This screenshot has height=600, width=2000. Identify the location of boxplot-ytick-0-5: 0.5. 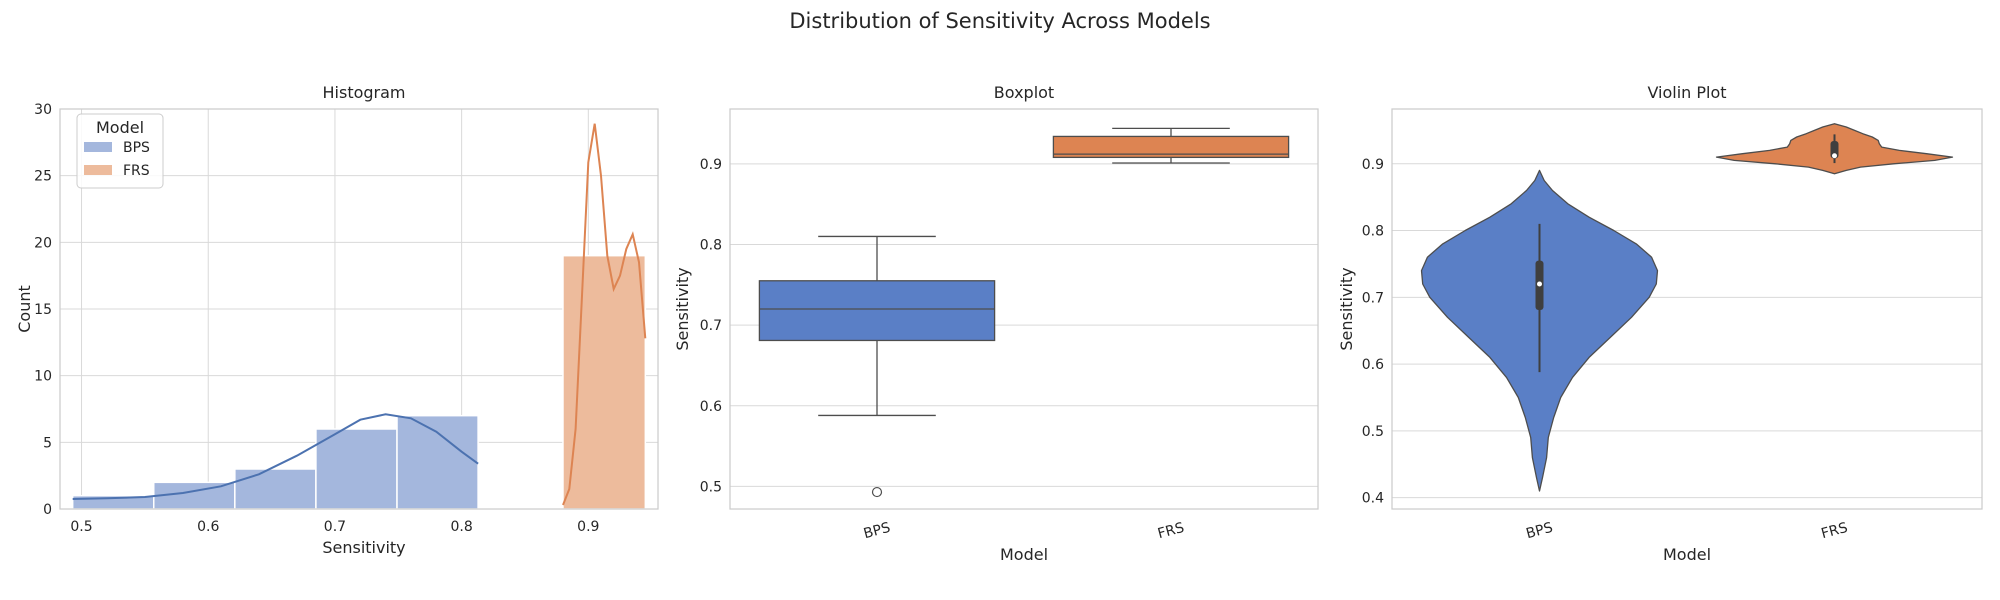
(711, 487).